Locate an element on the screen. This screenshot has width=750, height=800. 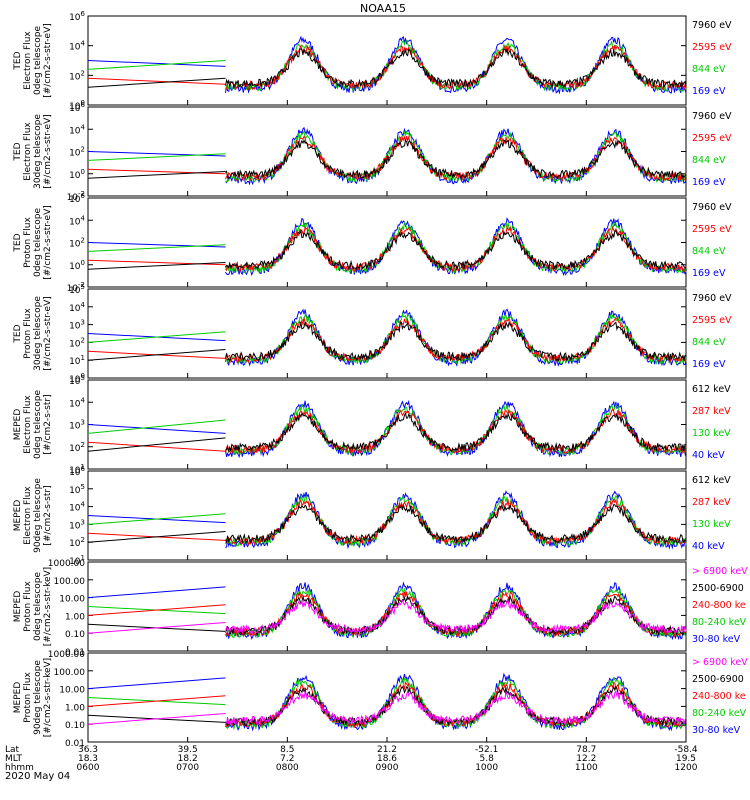
legend-entry: 40 keV is located at coordinates (708, 455).